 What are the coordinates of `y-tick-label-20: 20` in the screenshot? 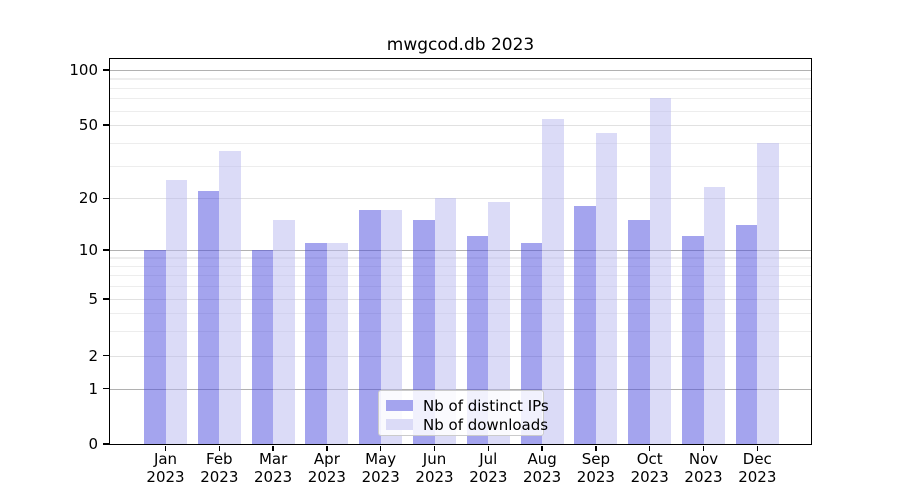 It's located at (88, 198).